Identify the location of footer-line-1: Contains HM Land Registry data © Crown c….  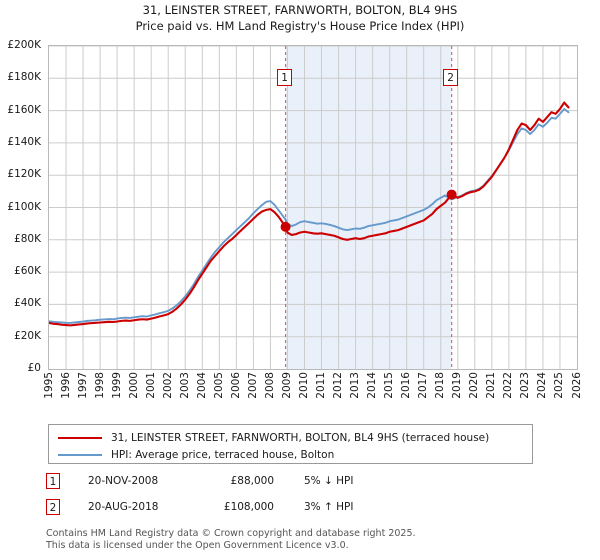
(231, 533).